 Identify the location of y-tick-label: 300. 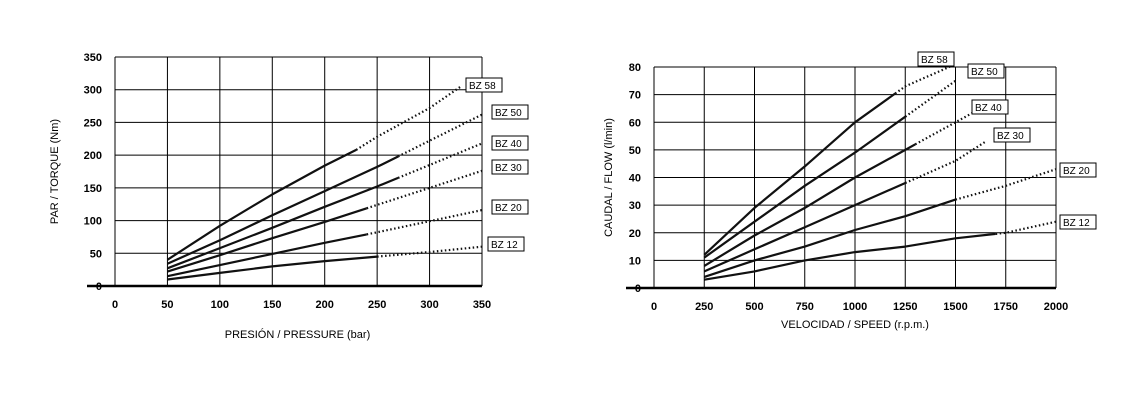
(93, 91).